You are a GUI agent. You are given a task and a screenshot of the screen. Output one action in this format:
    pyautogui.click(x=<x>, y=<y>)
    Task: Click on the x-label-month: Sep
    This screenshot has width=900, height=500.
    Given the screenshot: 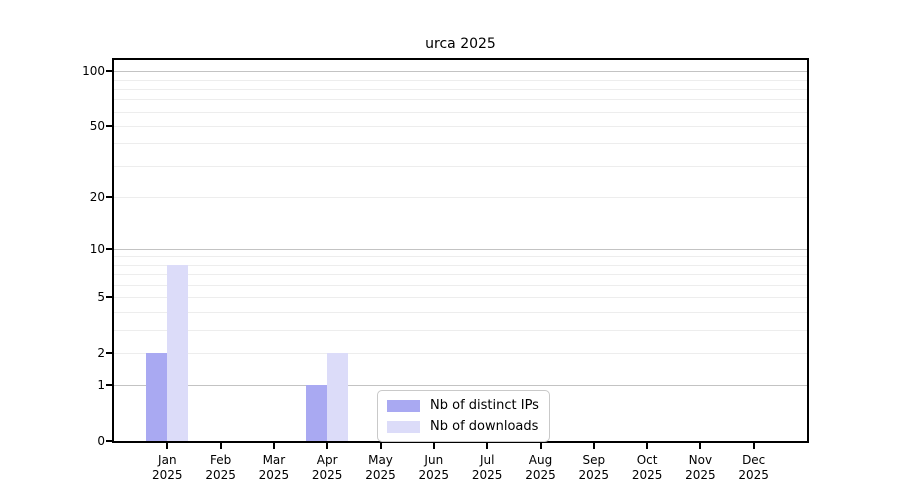 What is the action you would take?
    pyautogui.click(x=594, y=460)
    